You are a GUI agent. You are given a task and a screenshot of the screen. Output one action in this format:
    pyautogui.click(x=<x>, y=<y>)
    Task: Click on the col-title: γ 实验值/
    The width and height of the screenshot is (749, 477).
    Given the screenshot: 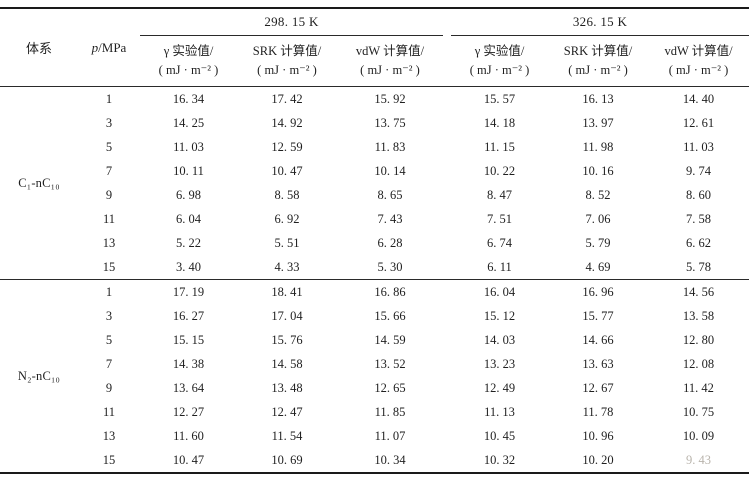 What is the action you would take?
    pyautogui.click(x=188, y=50)
    